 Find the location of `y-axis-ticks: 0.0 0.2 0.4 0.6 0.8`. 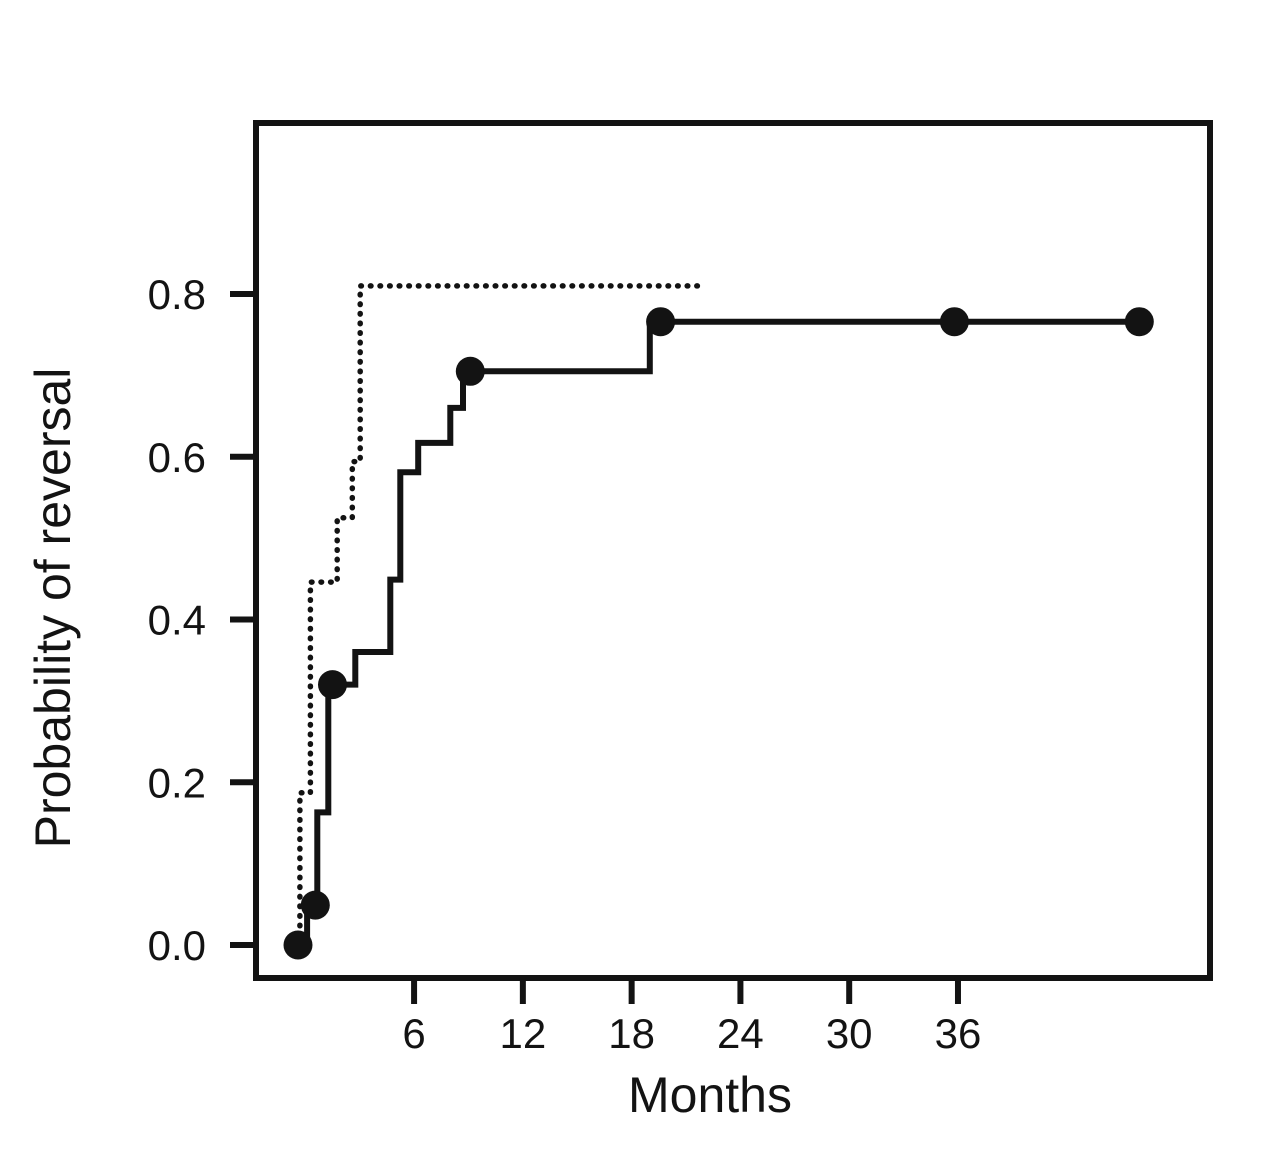

y-axis-ticks: 0.0 0.2 0.4 0.6 0.8 is located at coordinates (202, 620).